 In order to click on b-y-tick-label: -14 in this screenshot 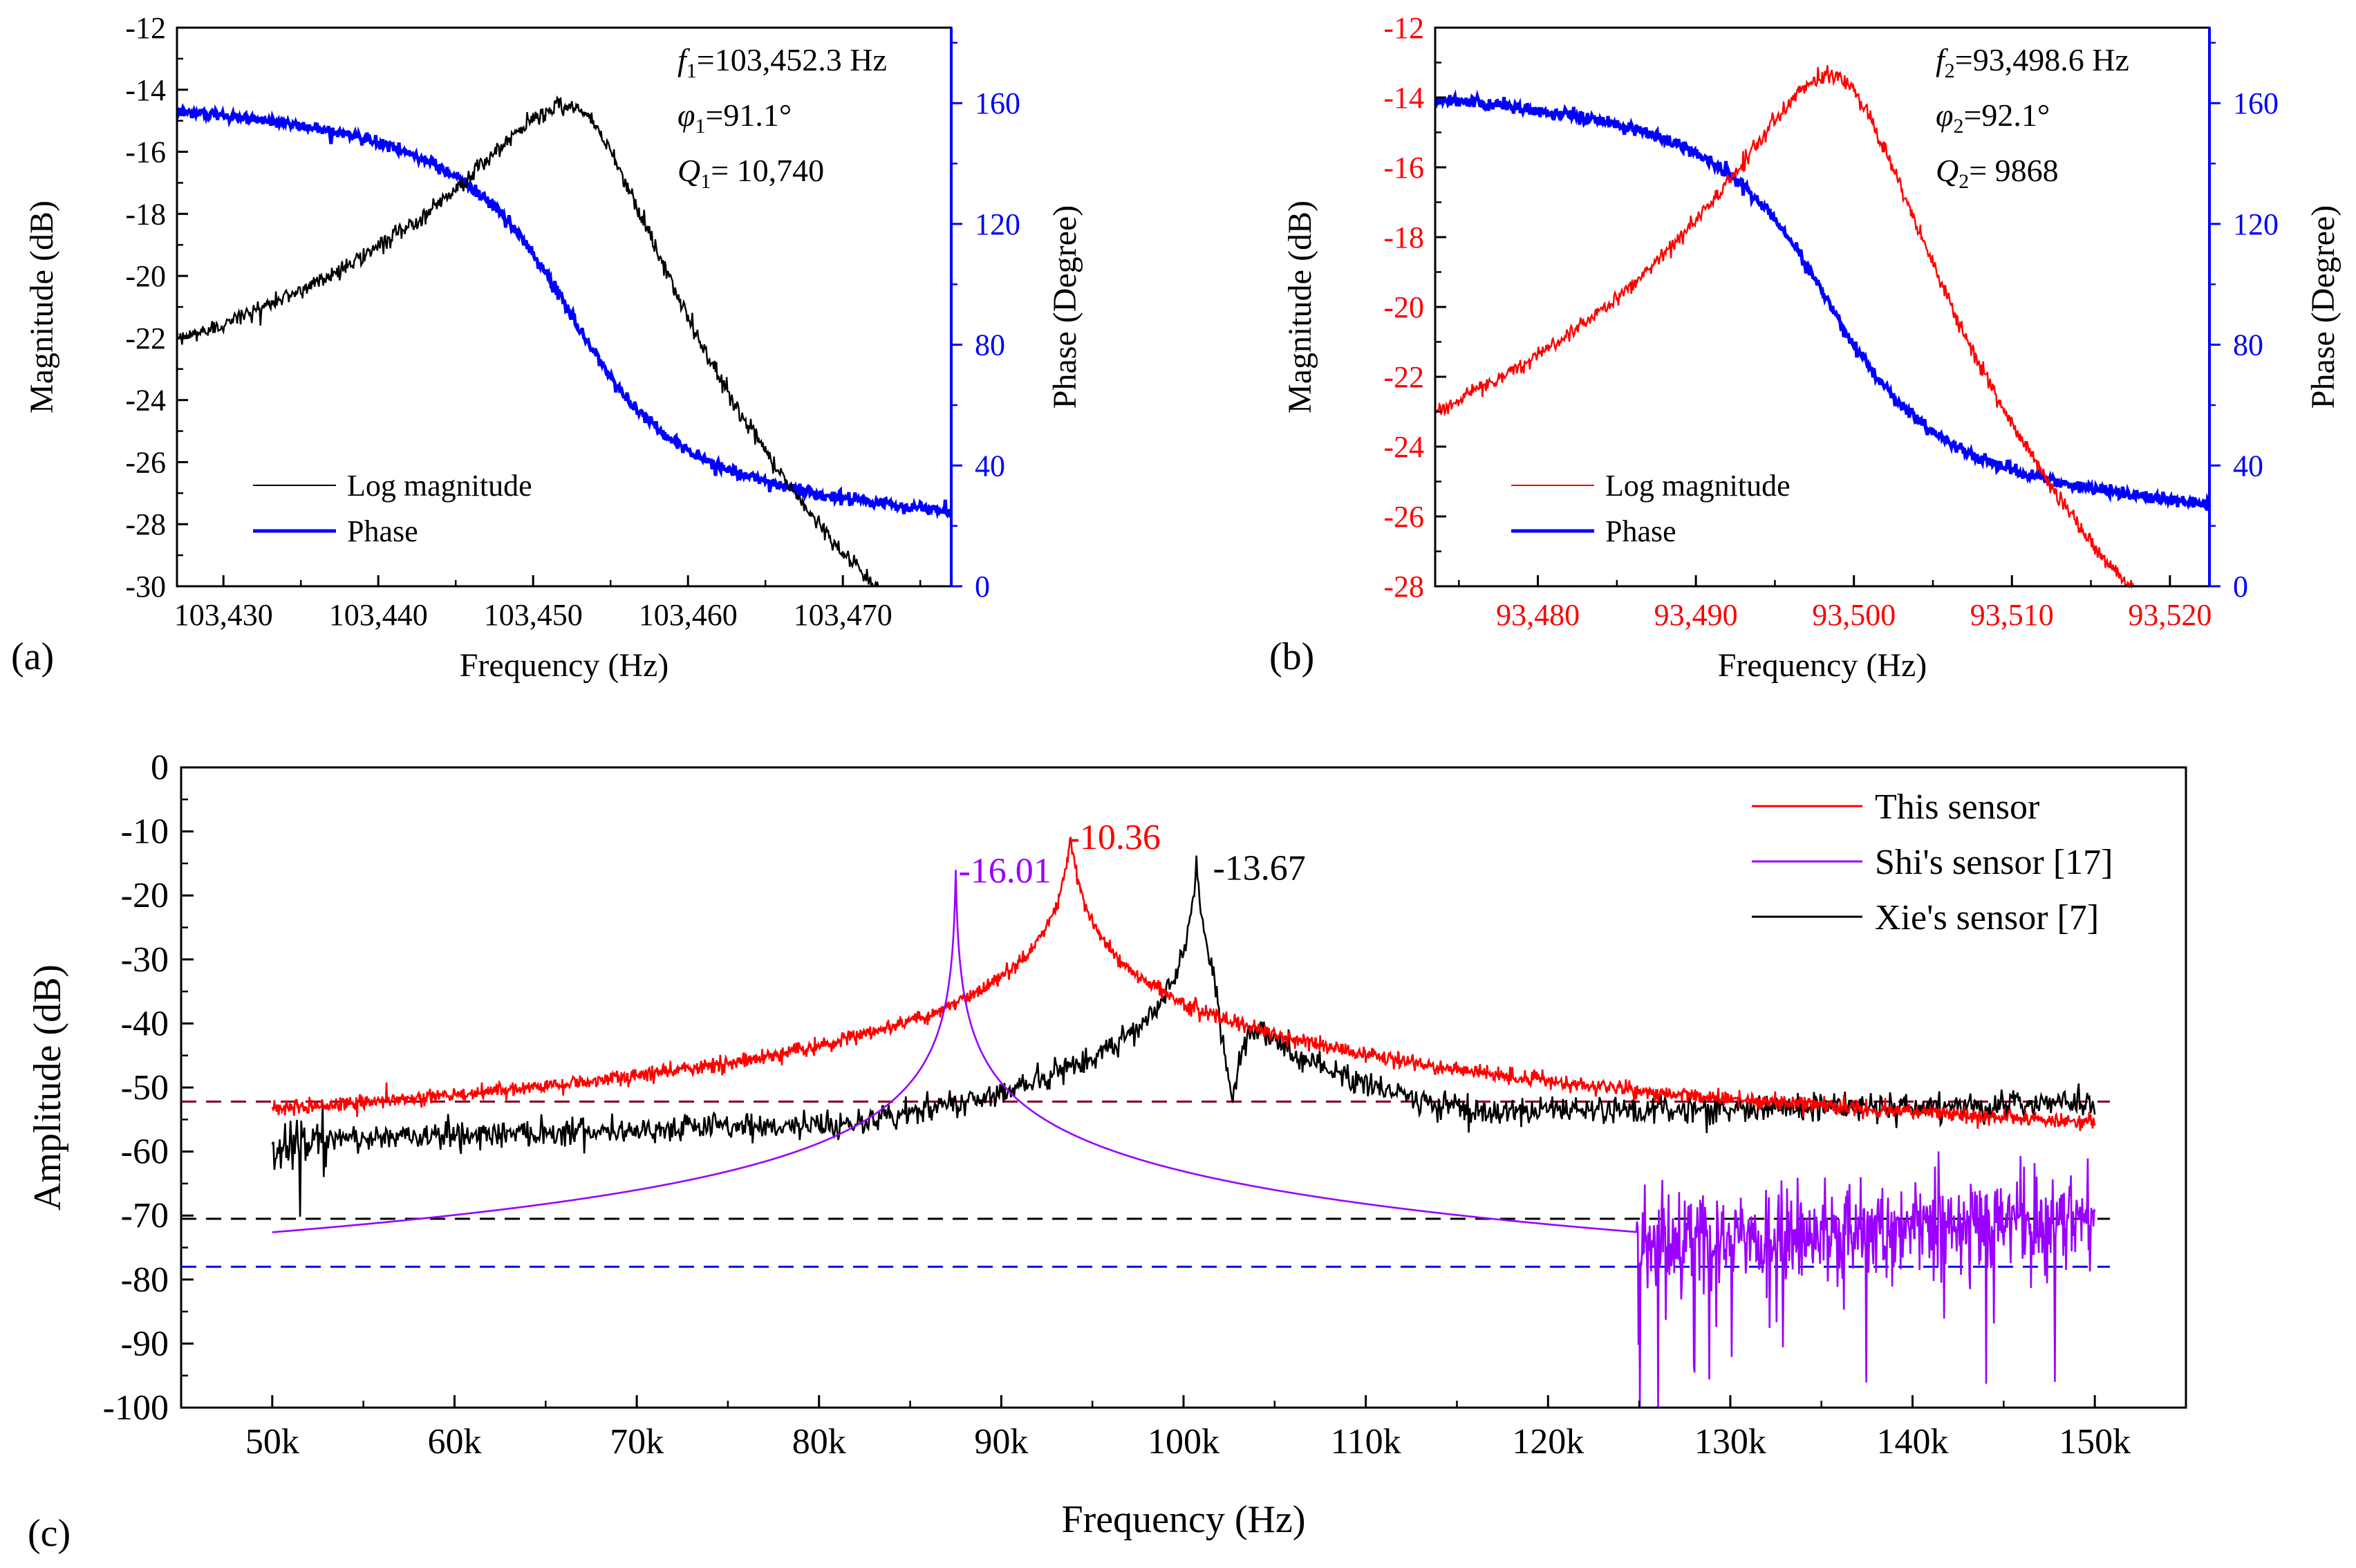, I will do `click(1404, 98)`.